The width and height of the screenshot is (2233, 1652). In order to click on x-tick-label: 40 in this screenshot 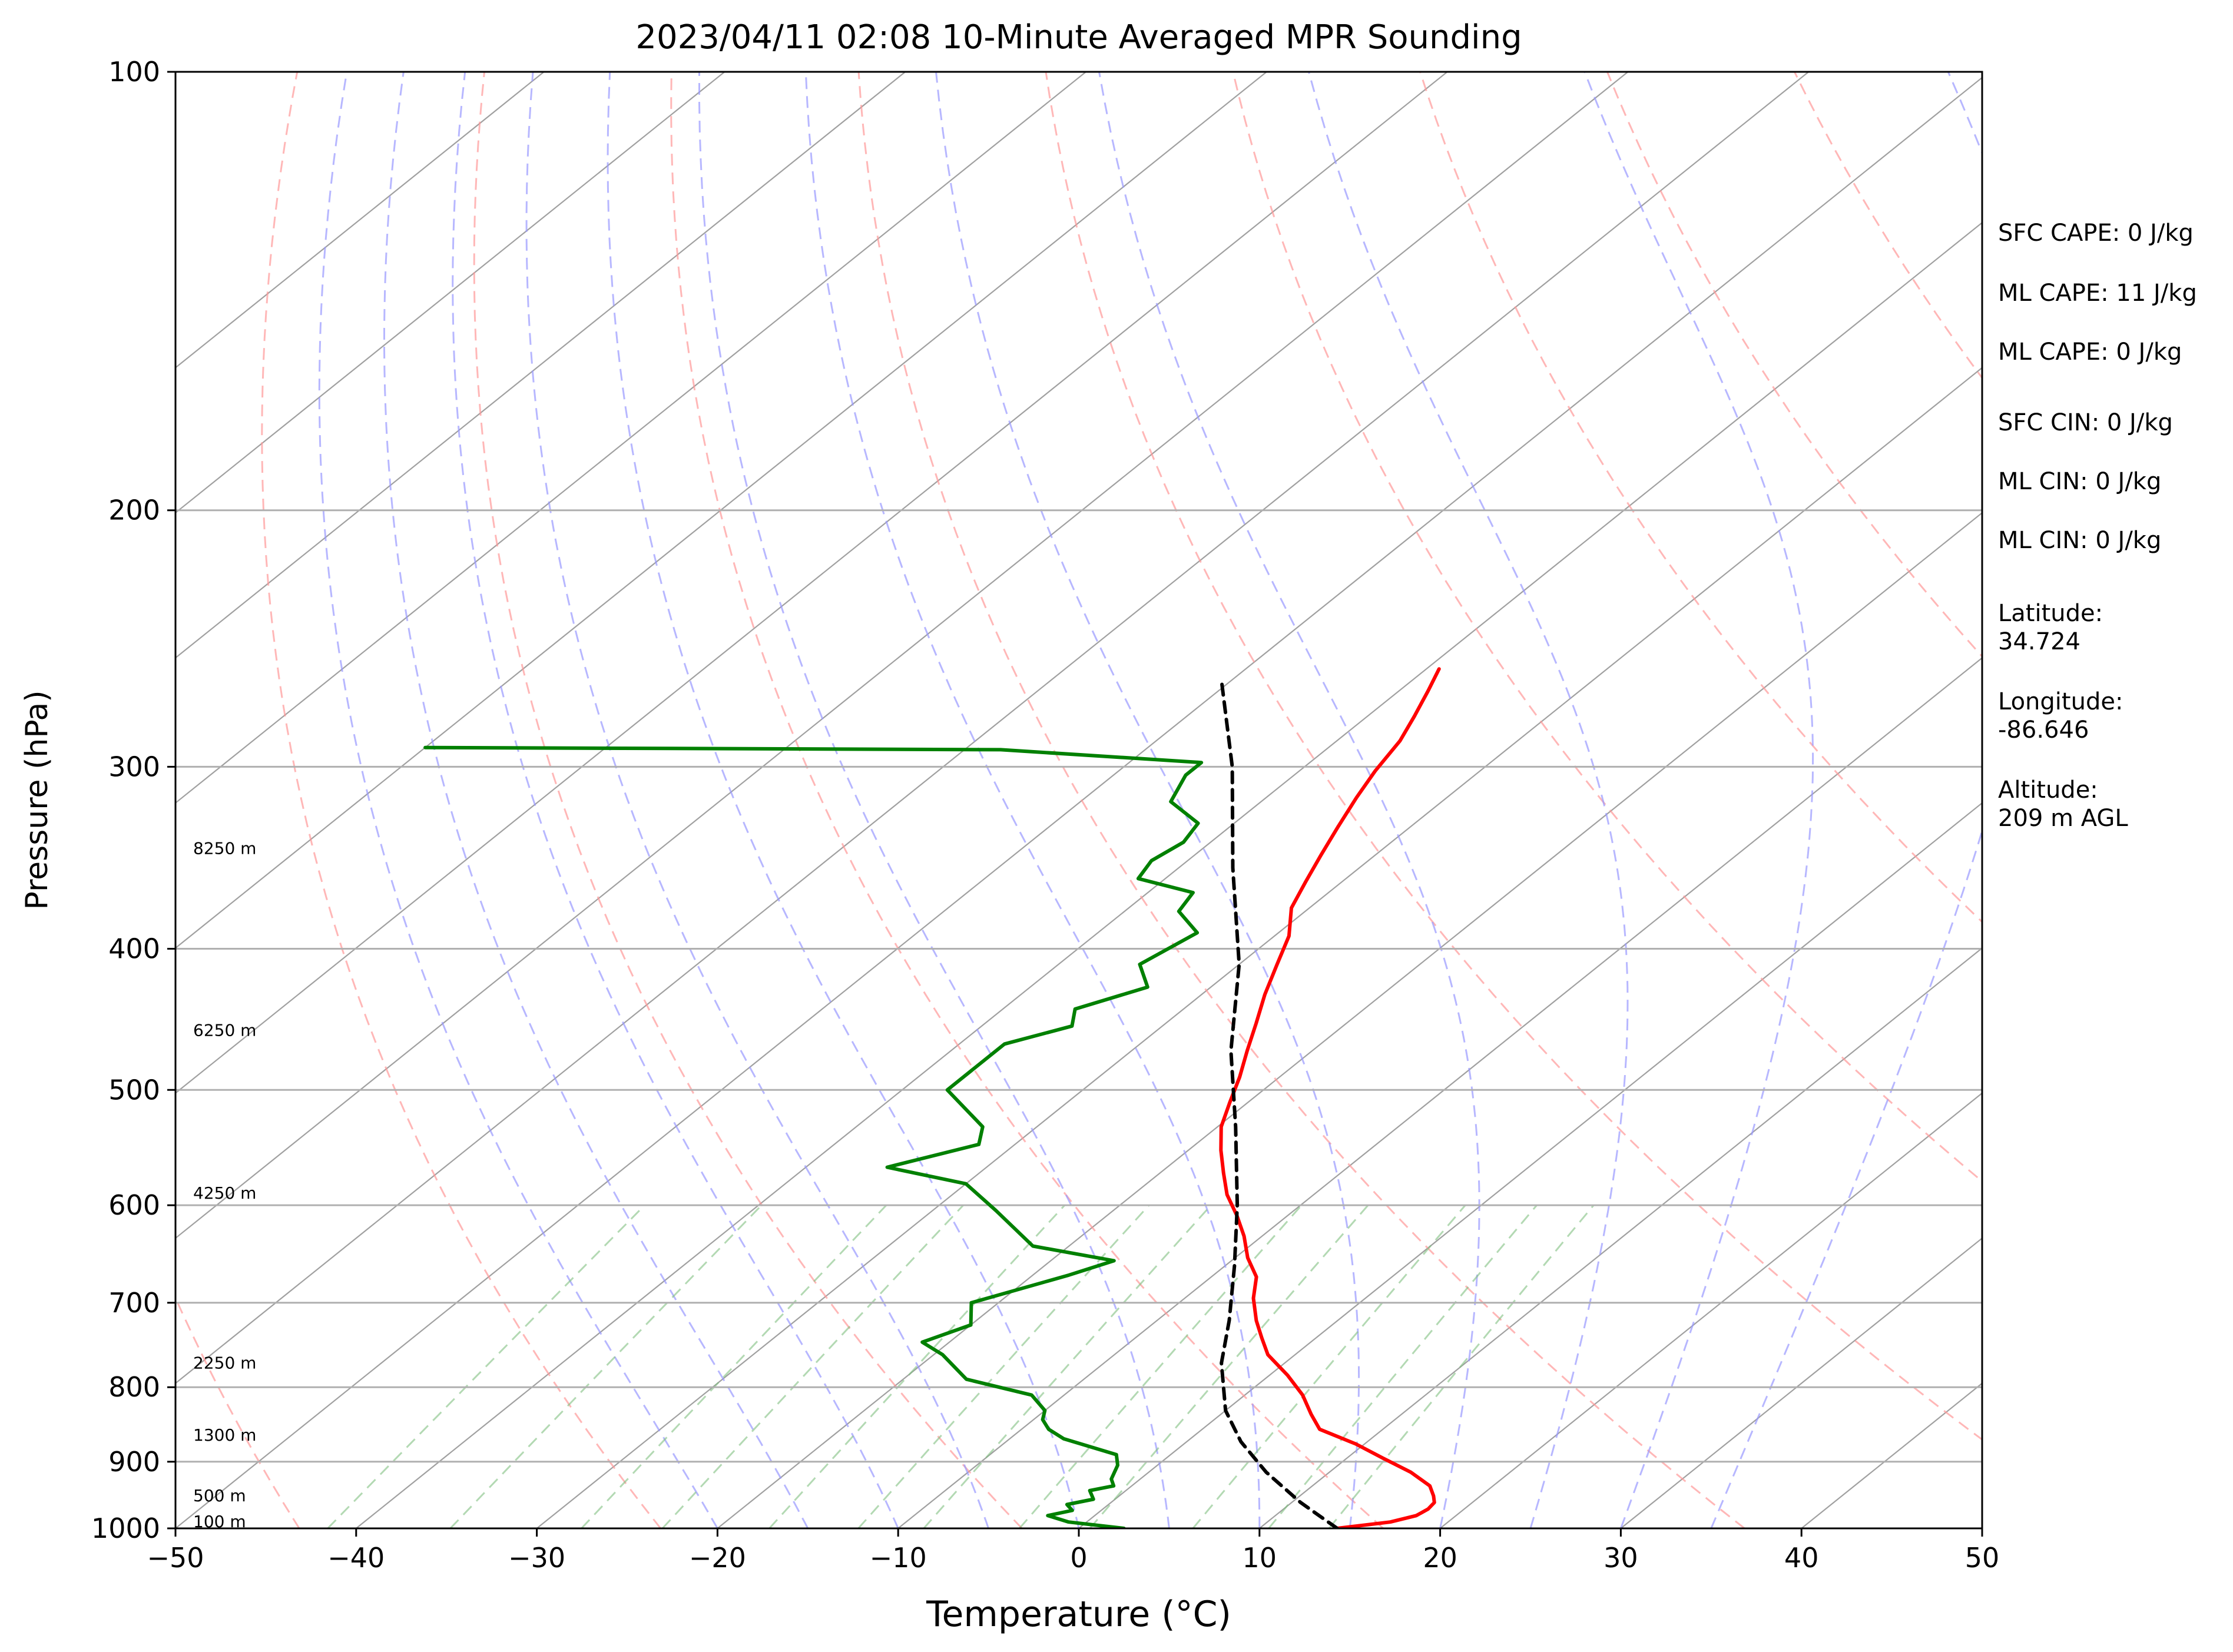, I will do `click(1801, 1558)`.